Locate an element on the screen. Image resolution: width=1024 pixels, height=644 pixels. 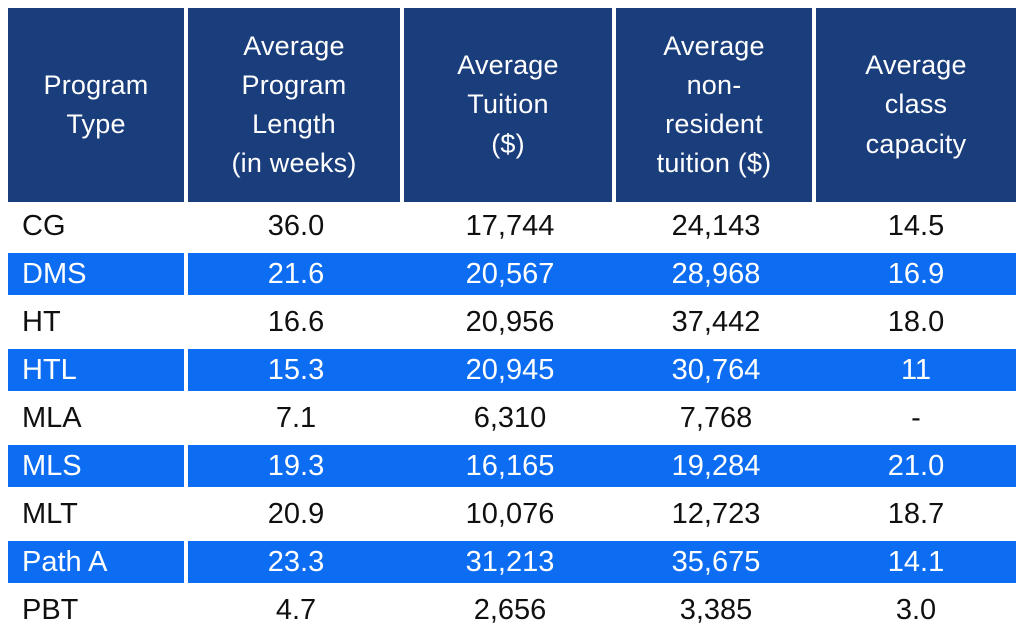
value-cell-nonresident-tuition: 7,768 is located at coordinates (716, 417).